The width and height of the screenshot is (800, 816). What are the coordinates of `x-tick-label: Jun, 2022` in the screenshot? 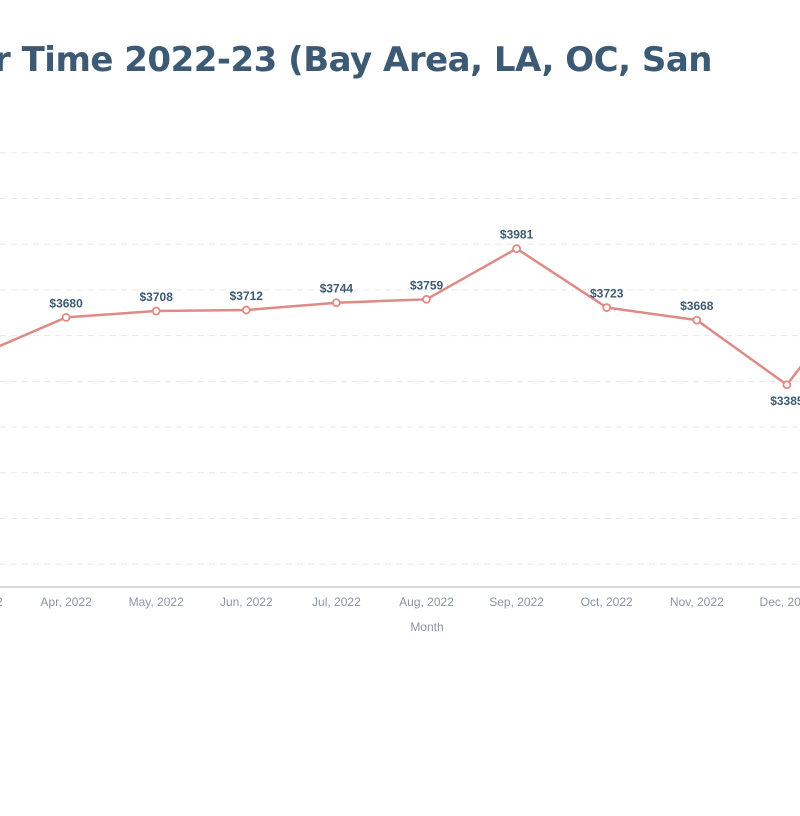 It's located at (246, 602).